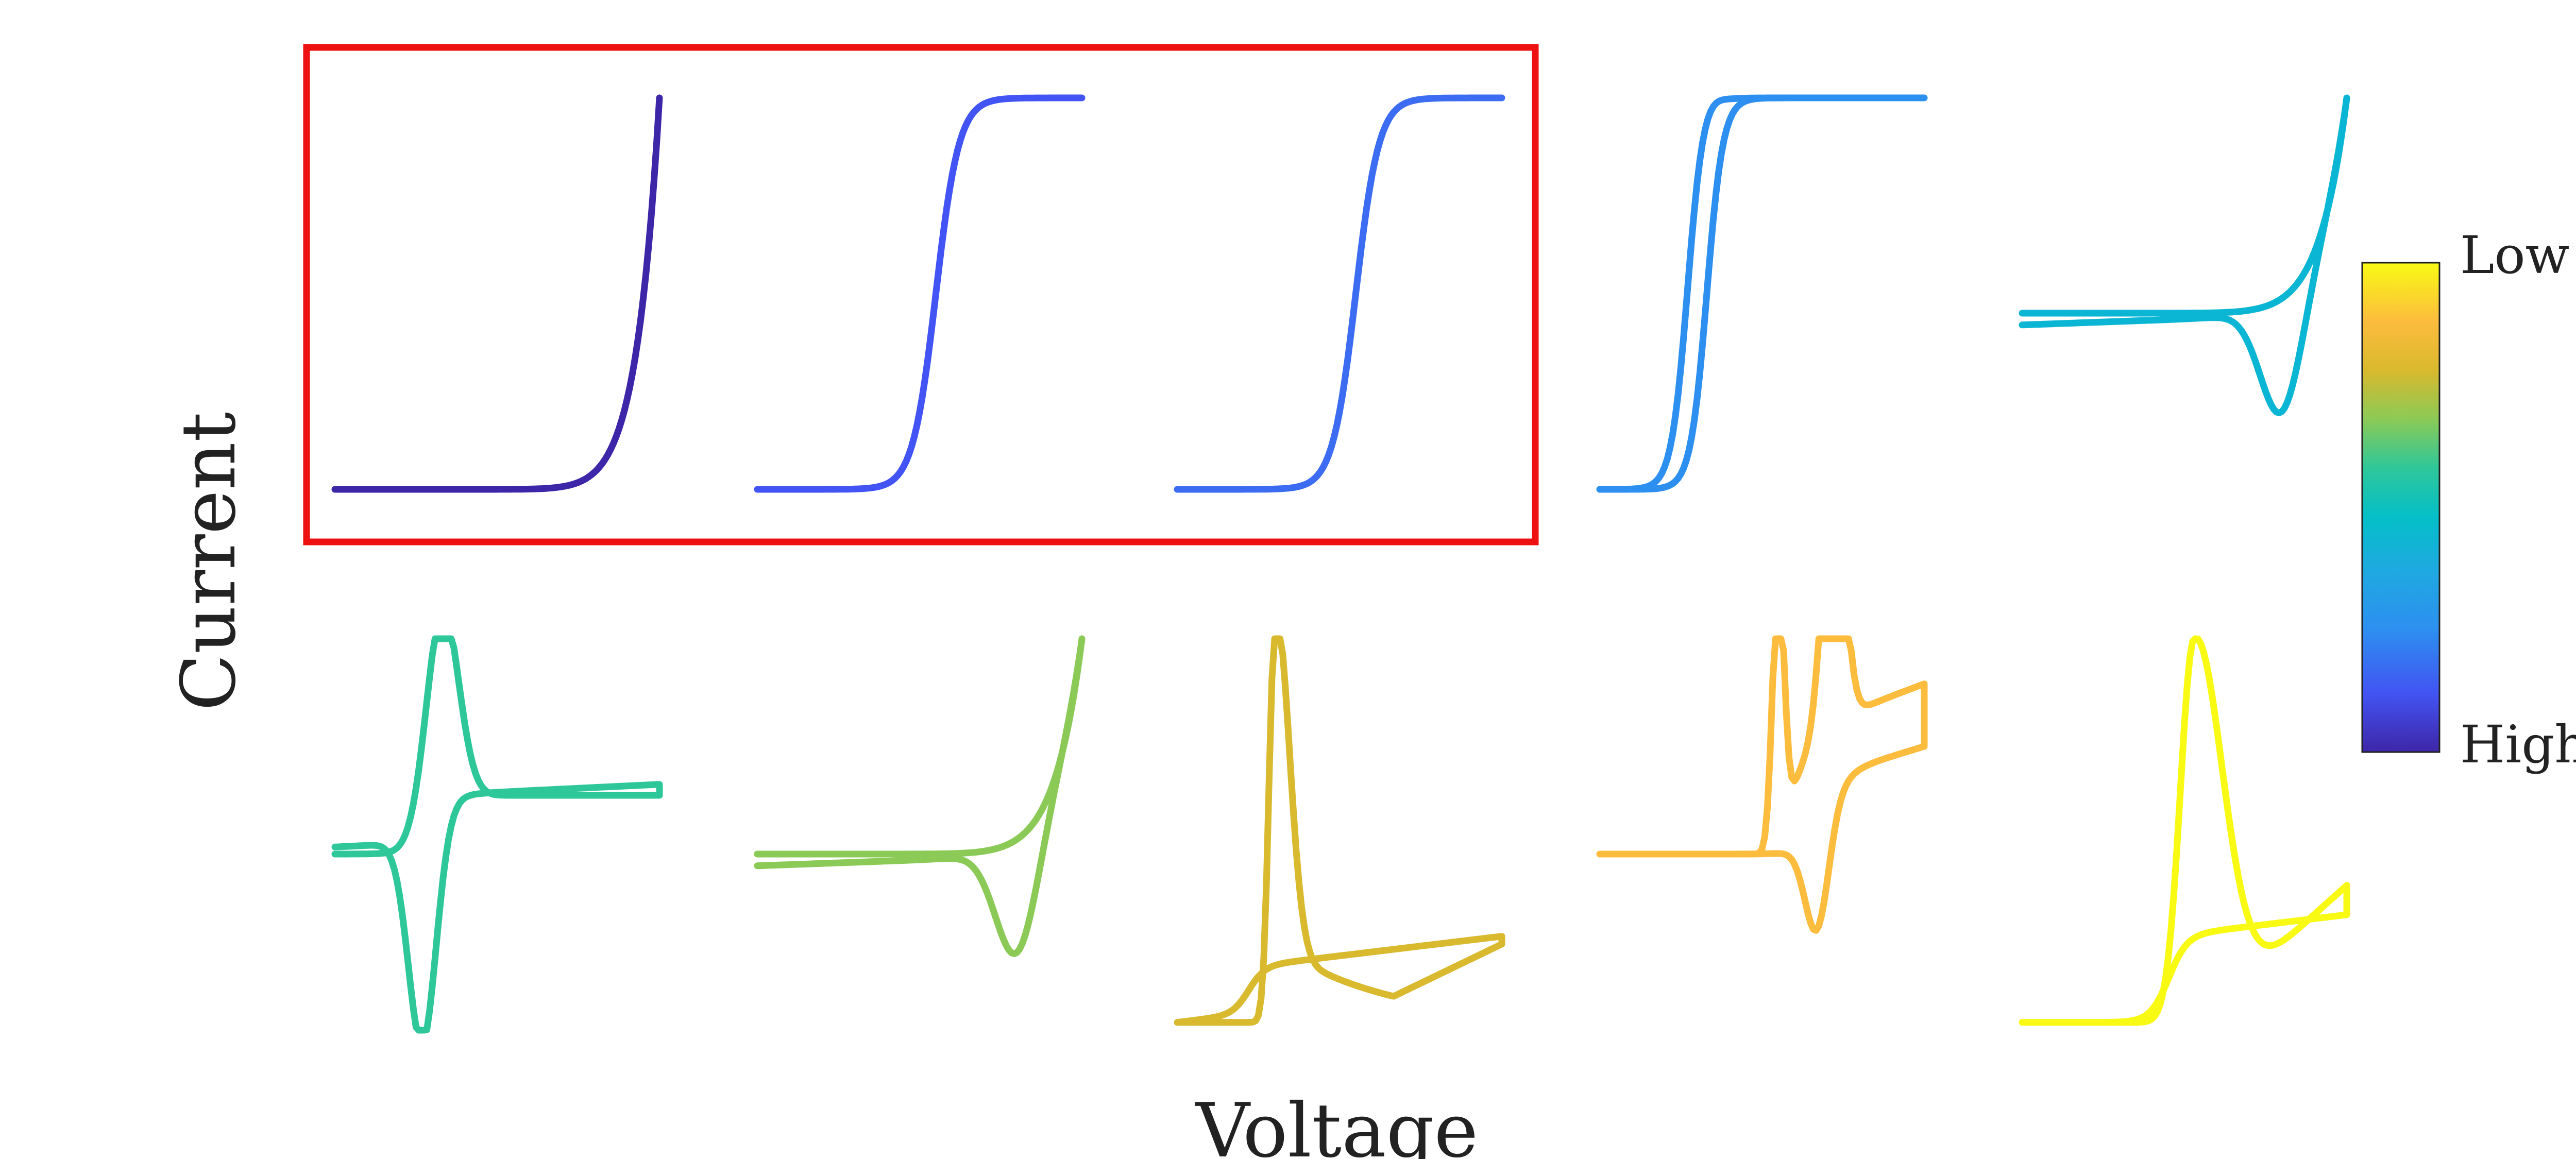  I want to click on colorbar, so click(2401, 507).